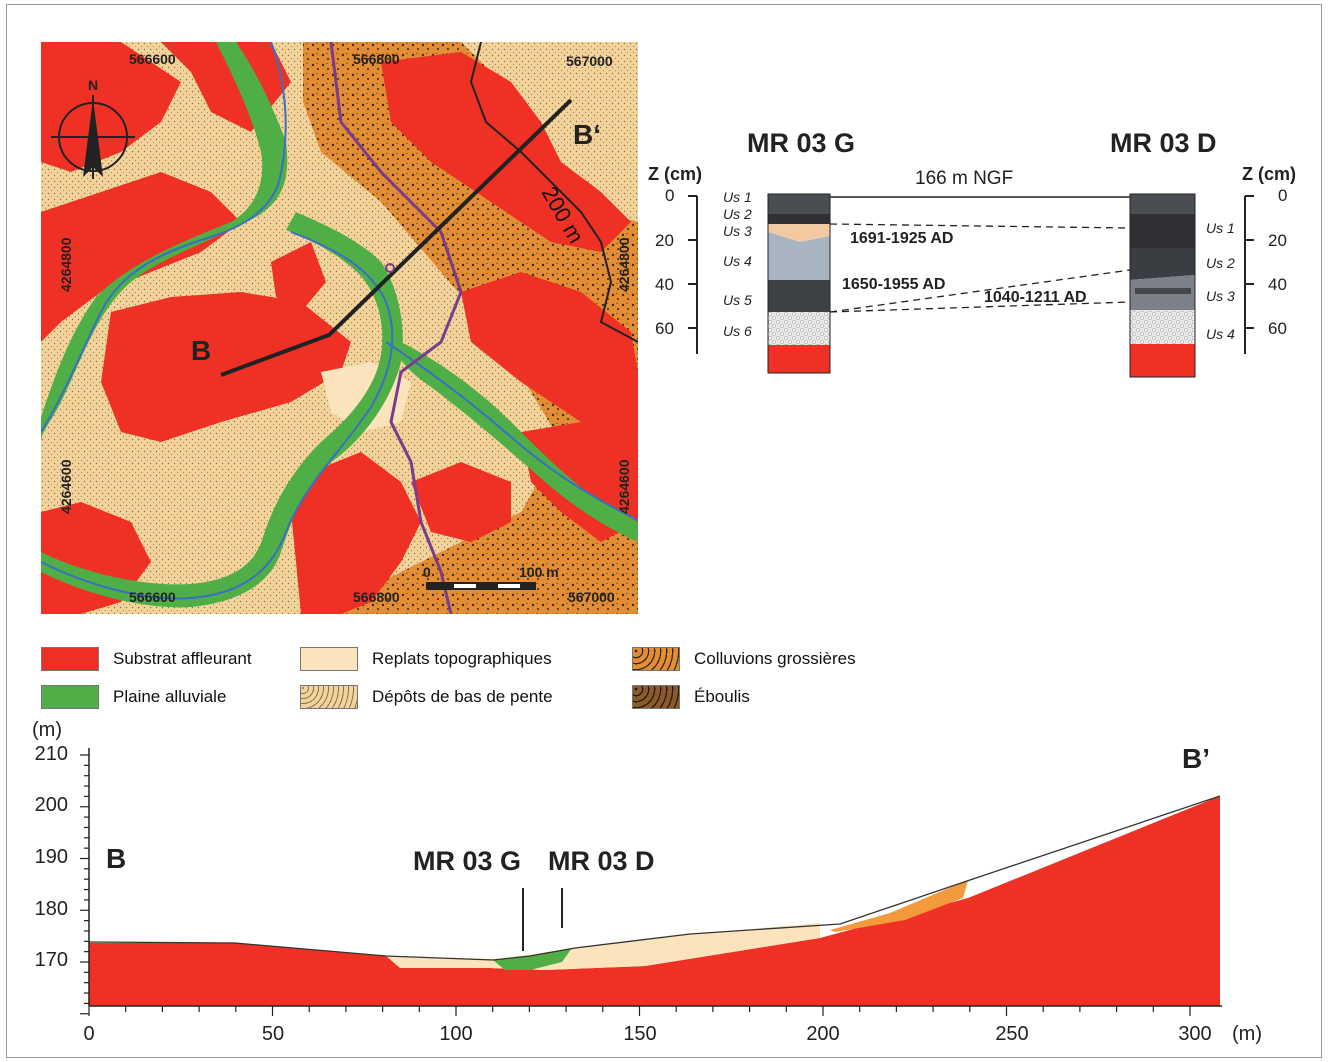 Image resolution: width=1329 pixels, height=1062 pixels. Describe the element at coordinates (1196, 758) in the screenshot. I see `section-label-b-prime: B’` at that location.